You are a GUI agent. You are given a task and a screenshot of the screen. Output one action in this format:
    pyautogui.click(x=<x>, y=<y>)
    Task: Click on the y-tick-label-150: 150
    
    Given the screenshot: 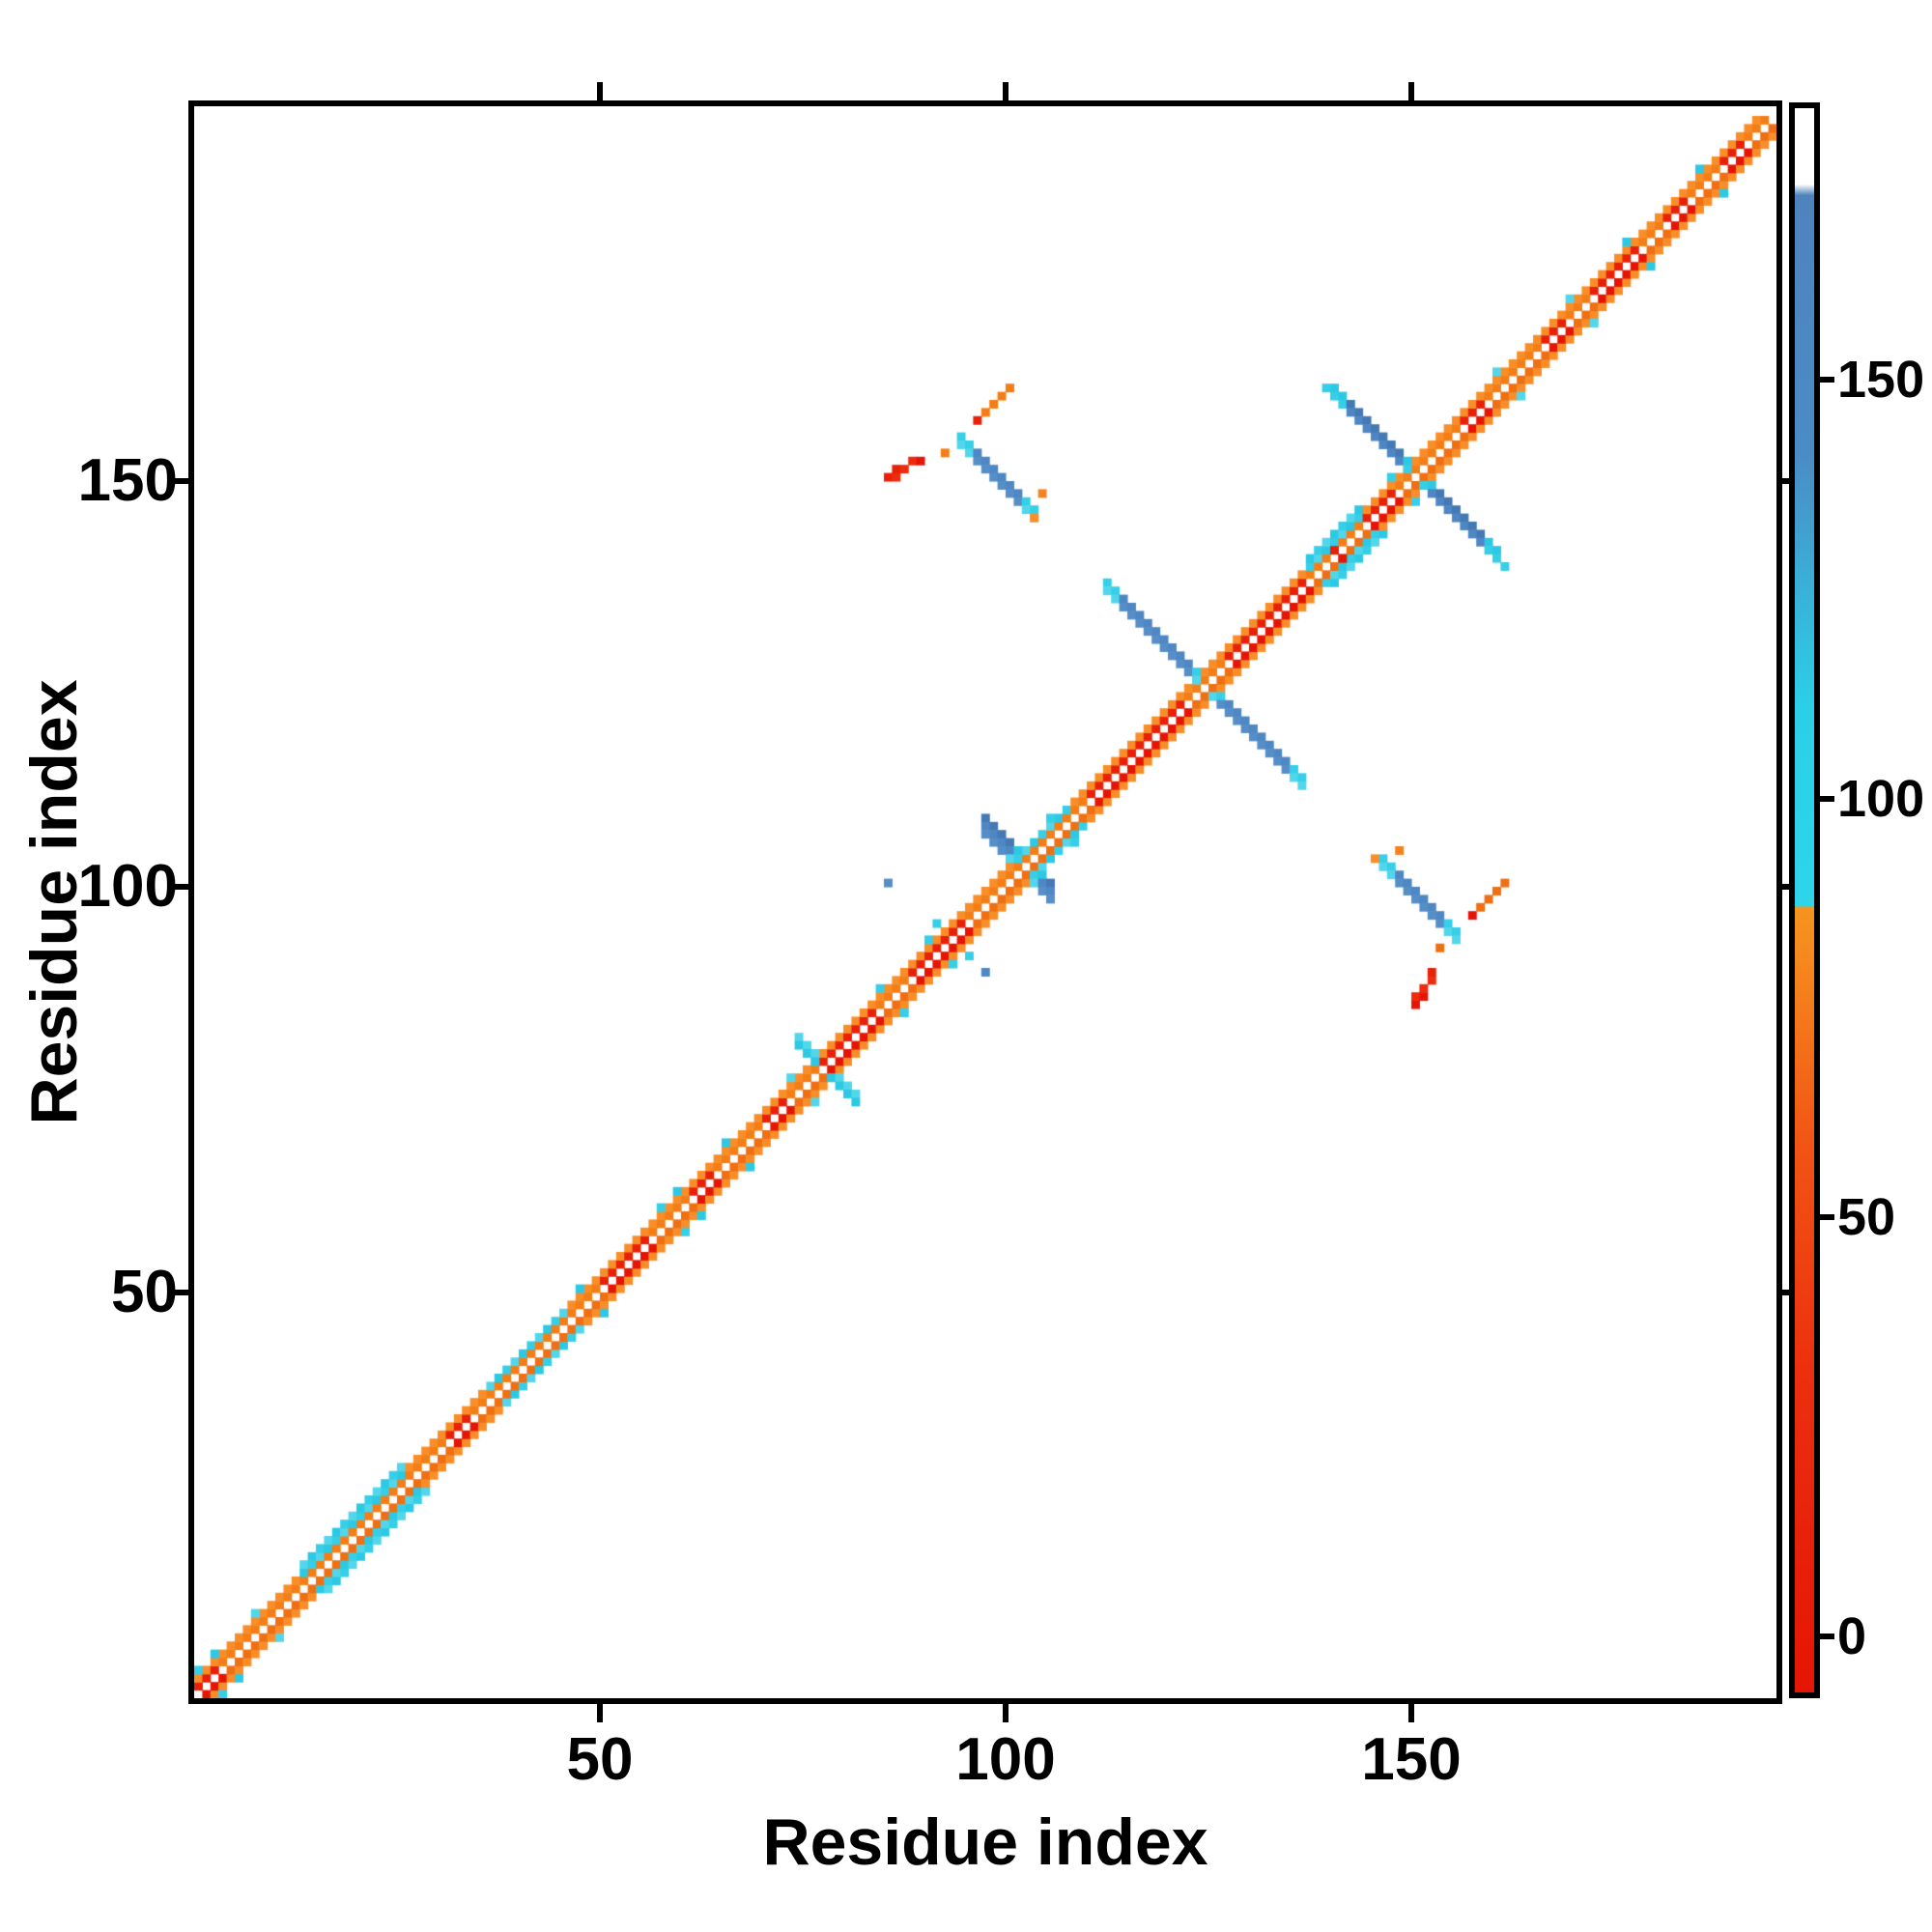 What is the action you would take?
    pyautogui.click(x=127, y=480)
    